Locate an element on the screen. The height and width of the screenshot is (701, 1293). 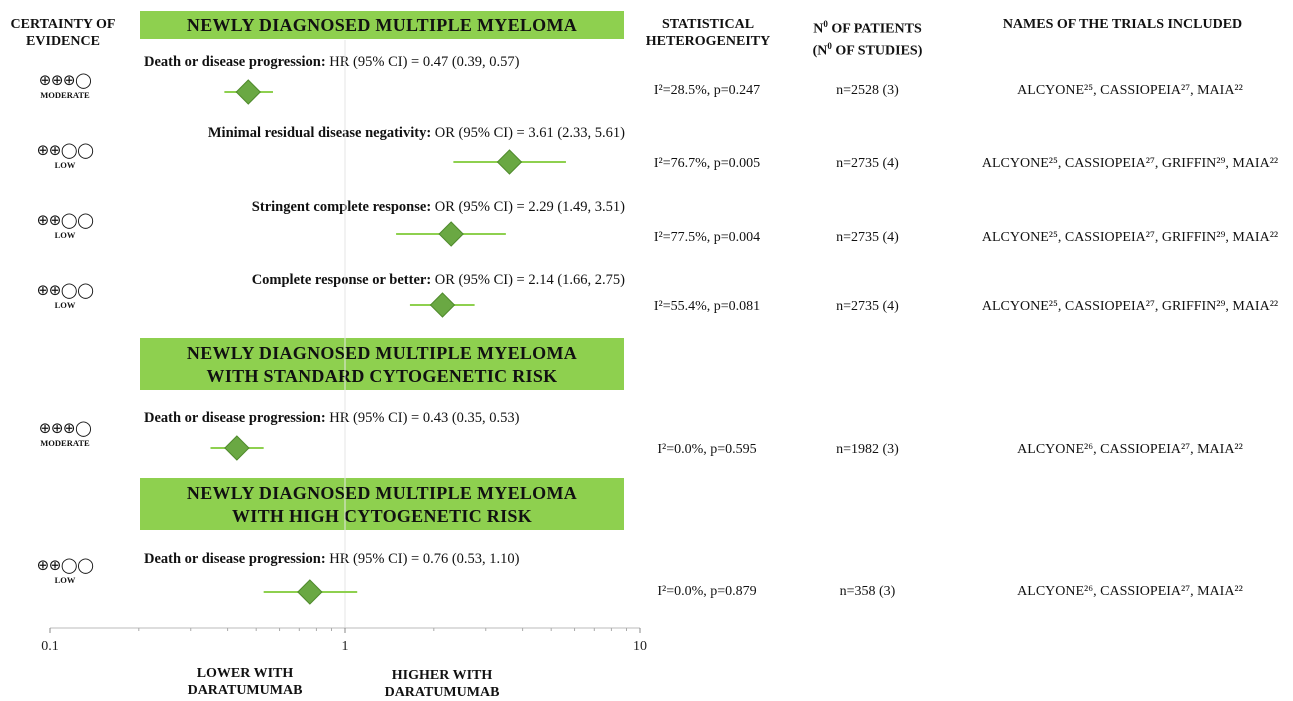
heterogeneity-cell: I²=55.4%, p=0.081 is located at coordinates (707, 306).